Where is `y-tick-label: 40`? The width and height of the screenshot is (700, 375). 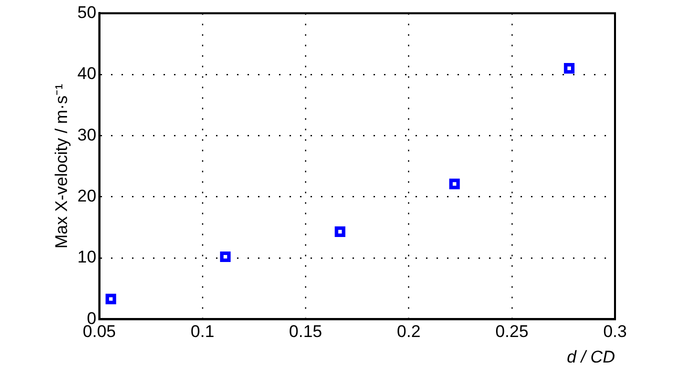
y-tick-label: 40 is located at coordinates (86, 74).